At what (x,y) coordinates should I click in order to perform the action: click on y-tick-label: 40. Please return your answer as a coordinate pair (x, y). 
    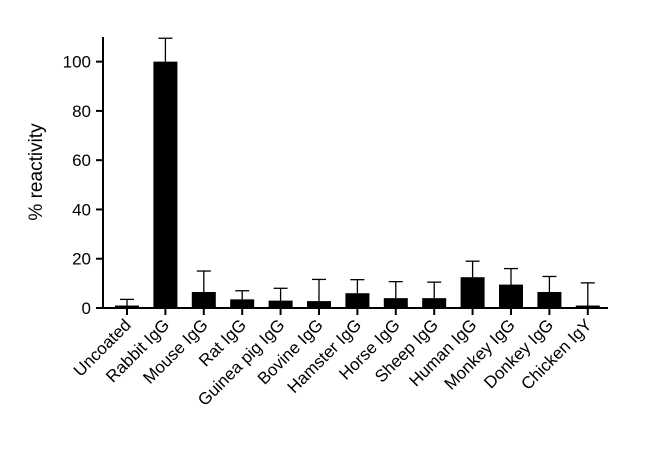
    Looking at the image, I should click on (81, 209).